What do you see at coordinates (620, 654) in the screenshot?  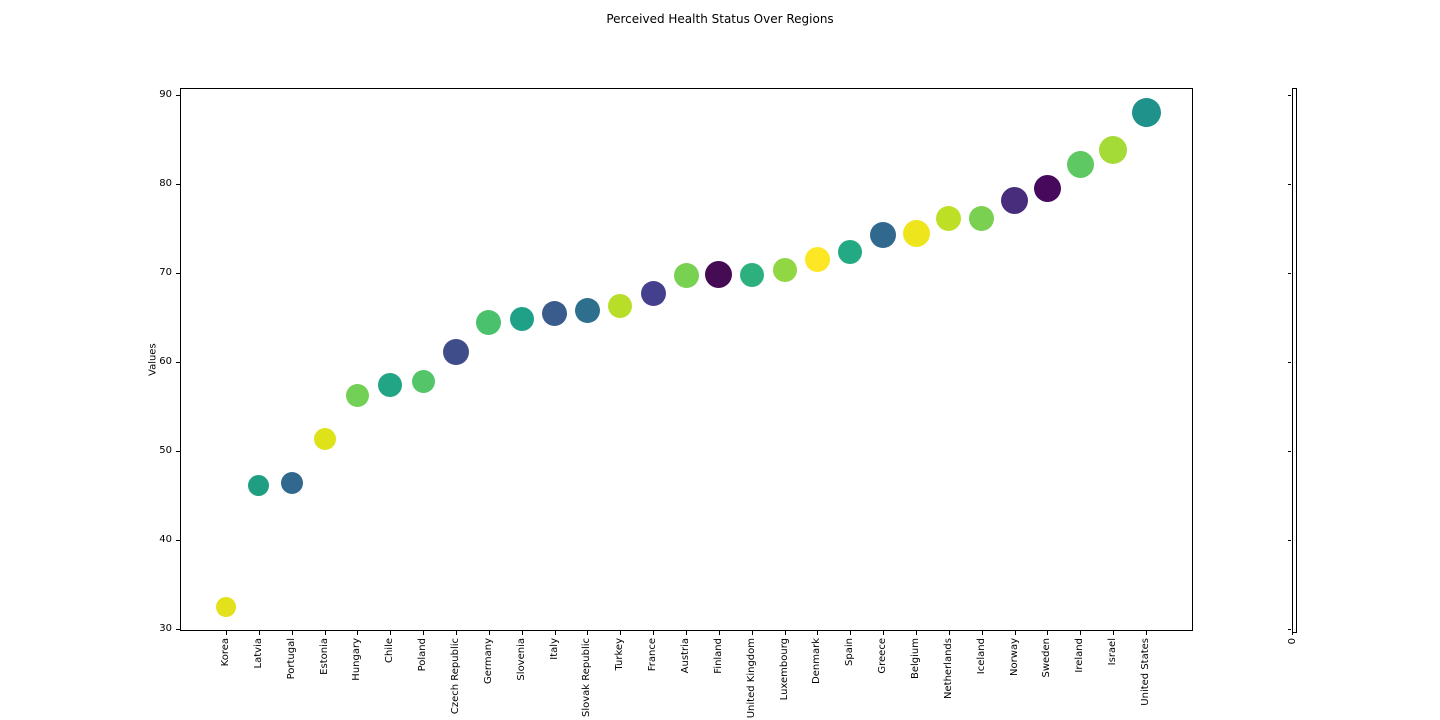 I see `x-tick-label: Turkey` at bounding box center [620, 654].